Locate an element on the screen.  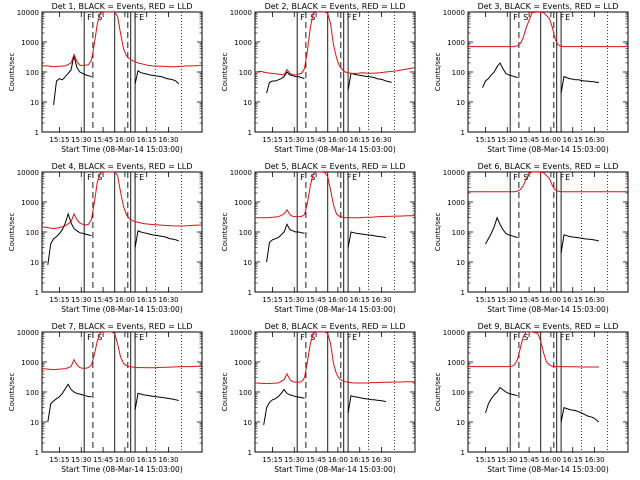
panel-title: Det 1, BLACK = Events, RED = LLD is located at coordinates (122, 6).